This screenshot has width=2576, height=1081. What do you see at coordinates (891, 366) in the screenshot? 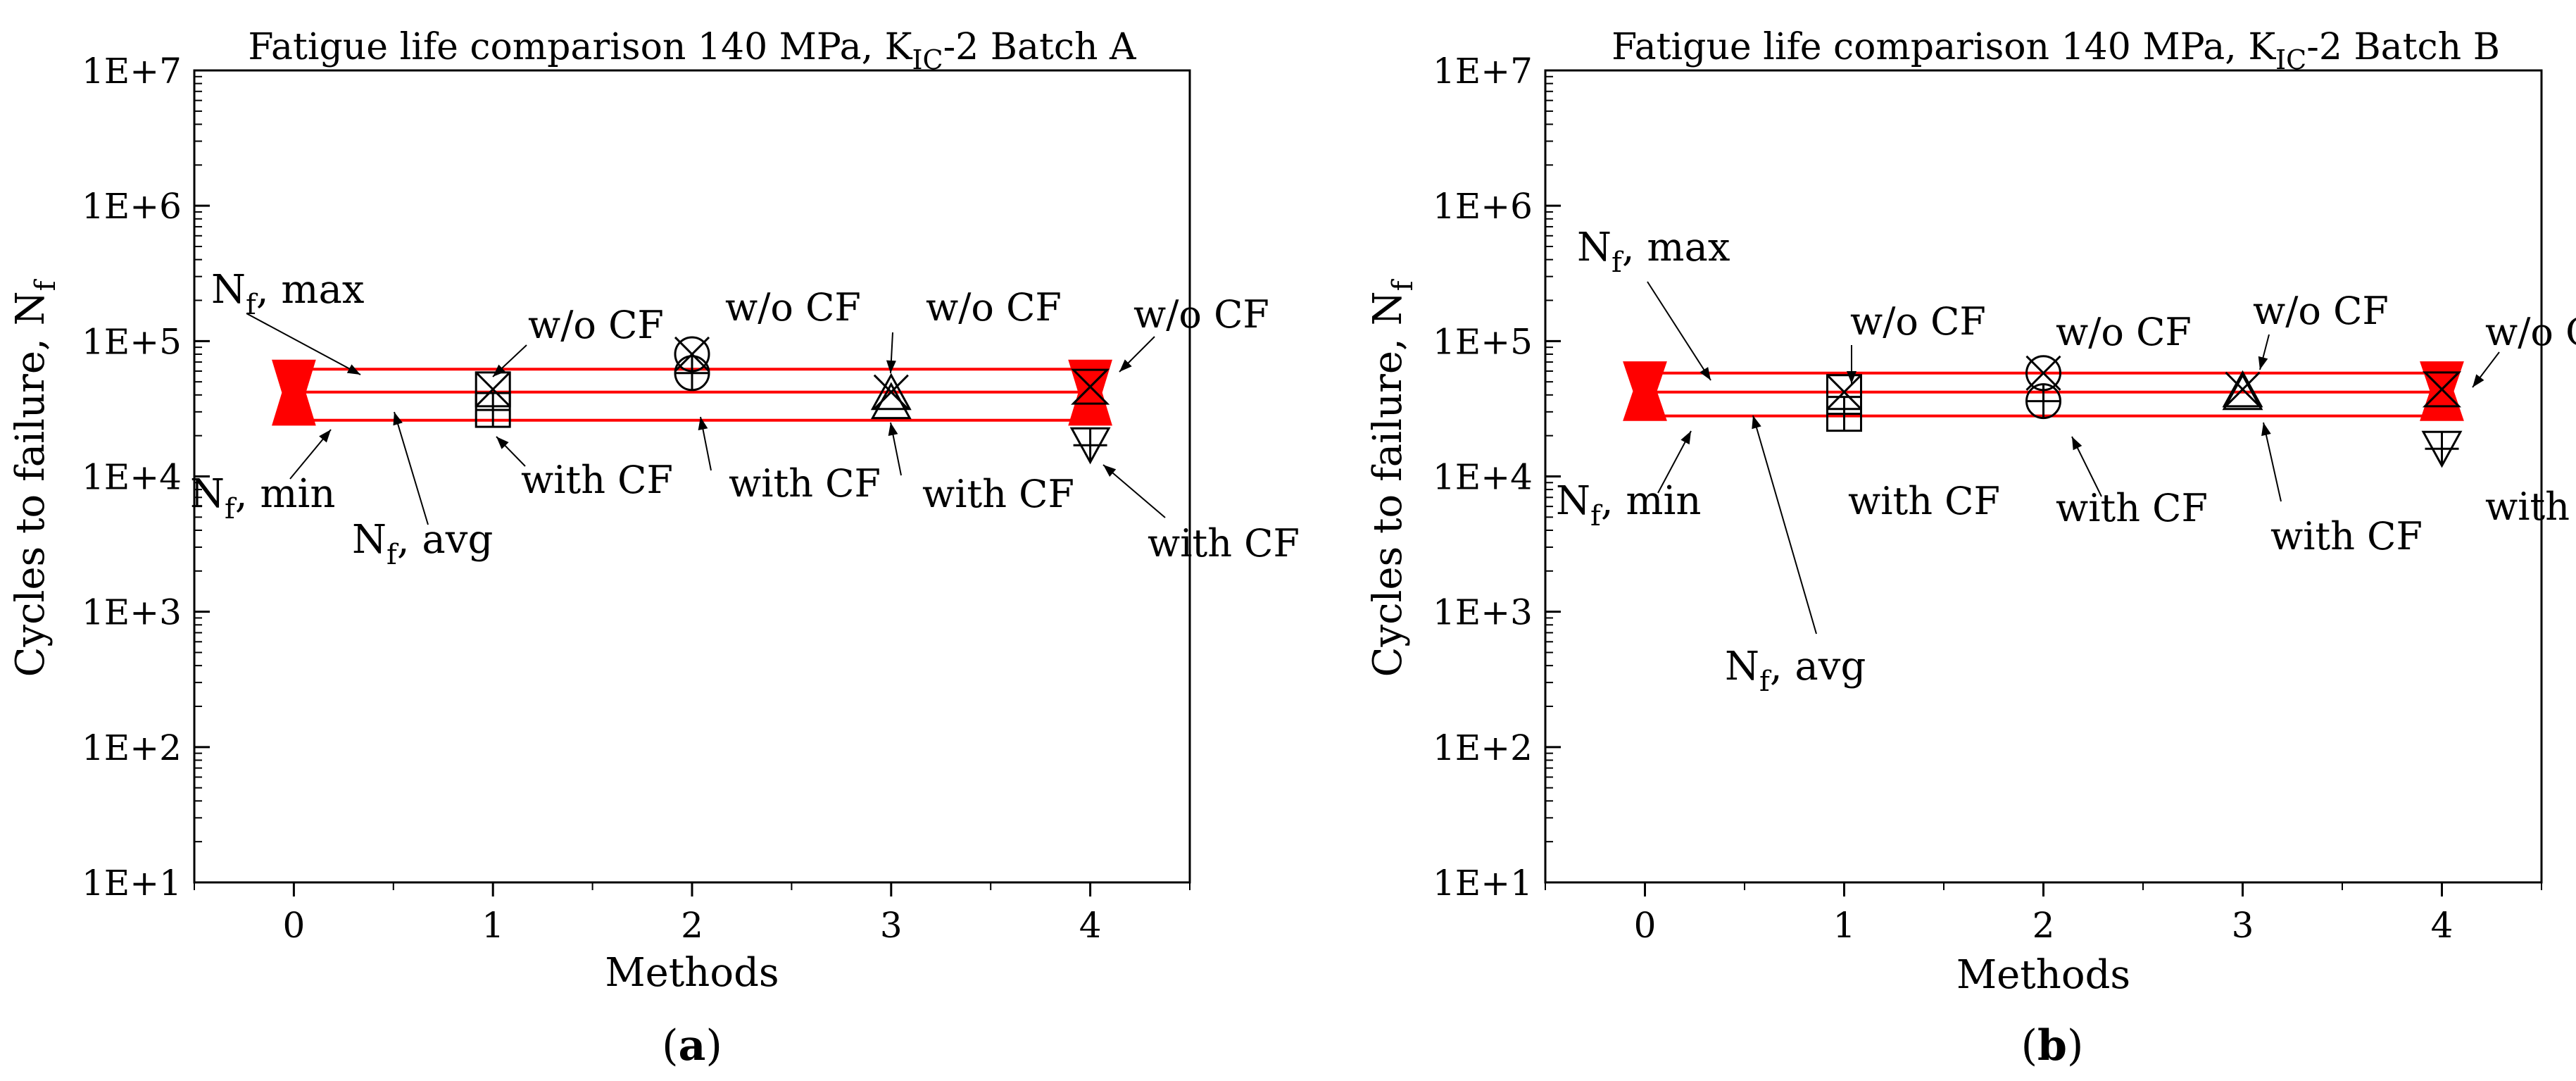
I see `arrow-wo3-head` at bounding box center [891, 366].